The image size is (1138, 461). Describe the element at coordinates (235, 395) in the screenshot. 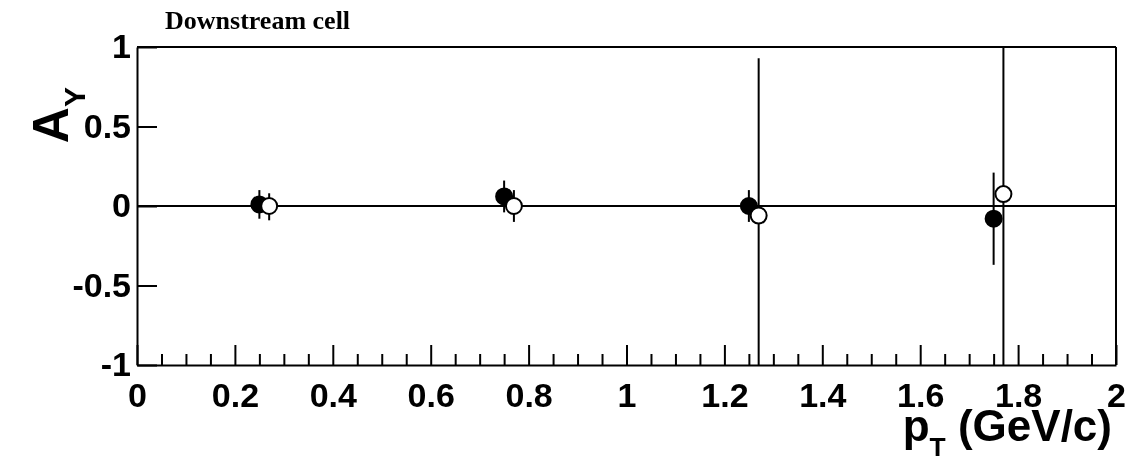

I see `x-tick-label: 0.2` at that location.